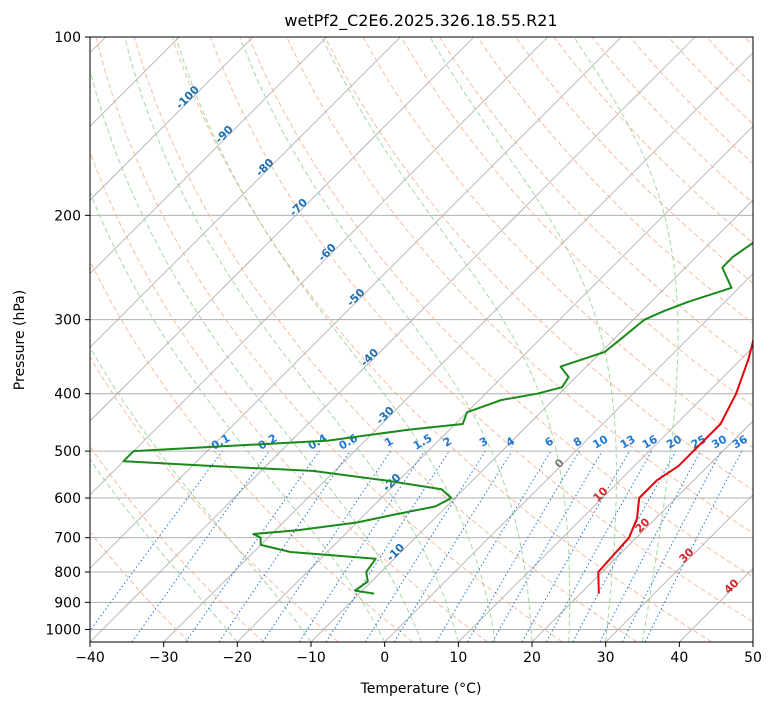 Image resolution: width=775 pixels, height=708 pixels. Describe the element at coordinates (687, 555) in the screenshot. I see `adiabat-label: 30` at that location.